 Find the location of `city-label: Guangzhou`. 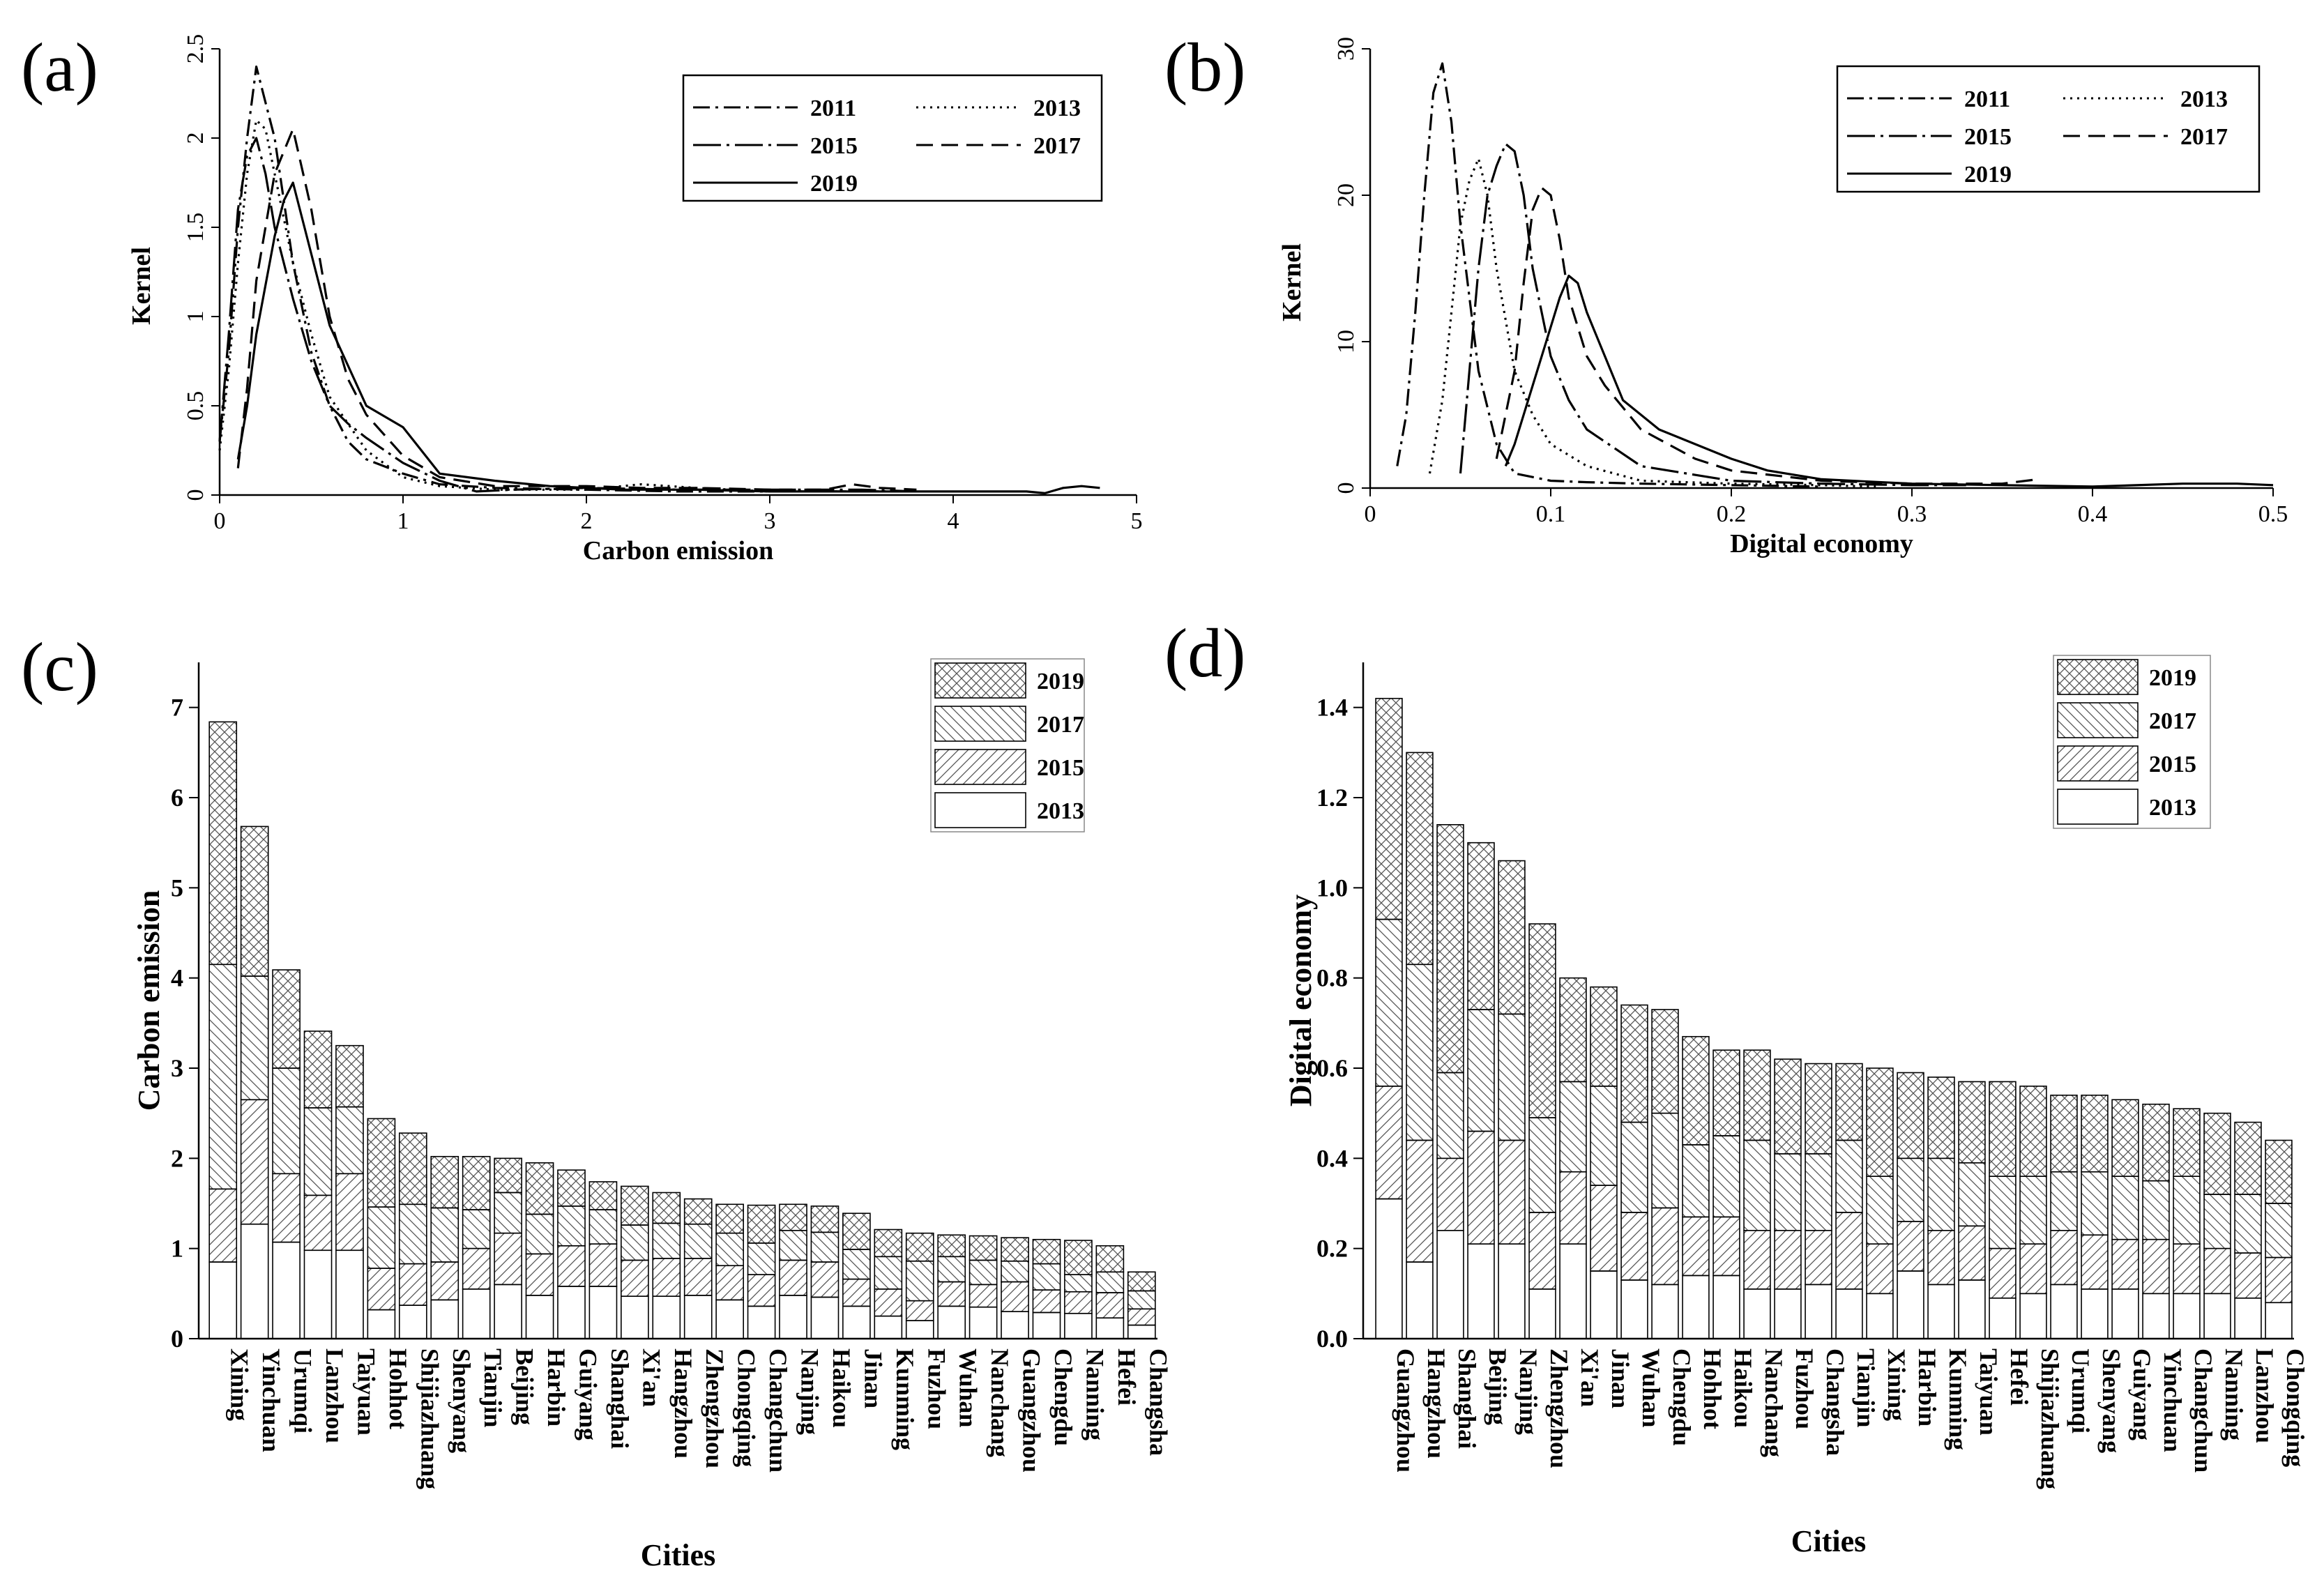

city-label: Guangzhou is located at coordinates (1406, 1410).